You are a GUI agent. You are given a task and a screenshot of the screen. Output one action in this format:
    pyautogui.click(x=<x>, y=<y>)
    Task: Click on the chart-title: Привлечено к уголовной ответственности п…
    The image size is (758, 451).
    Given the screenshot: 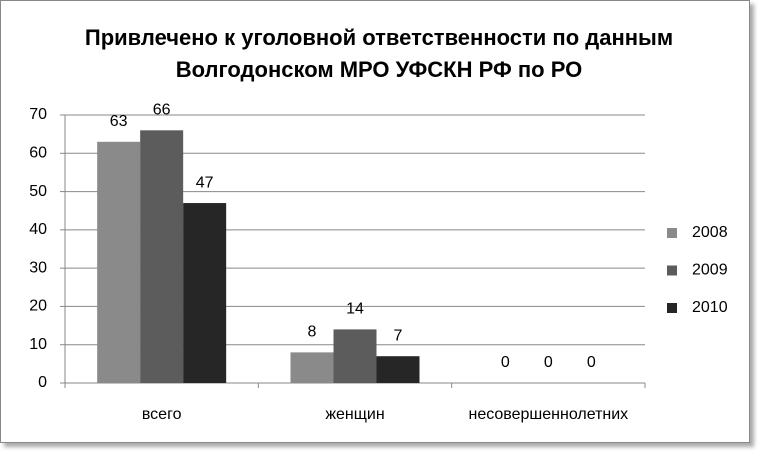 What is the action you would take?
    pyautogui.click(x=379, y=53)
    